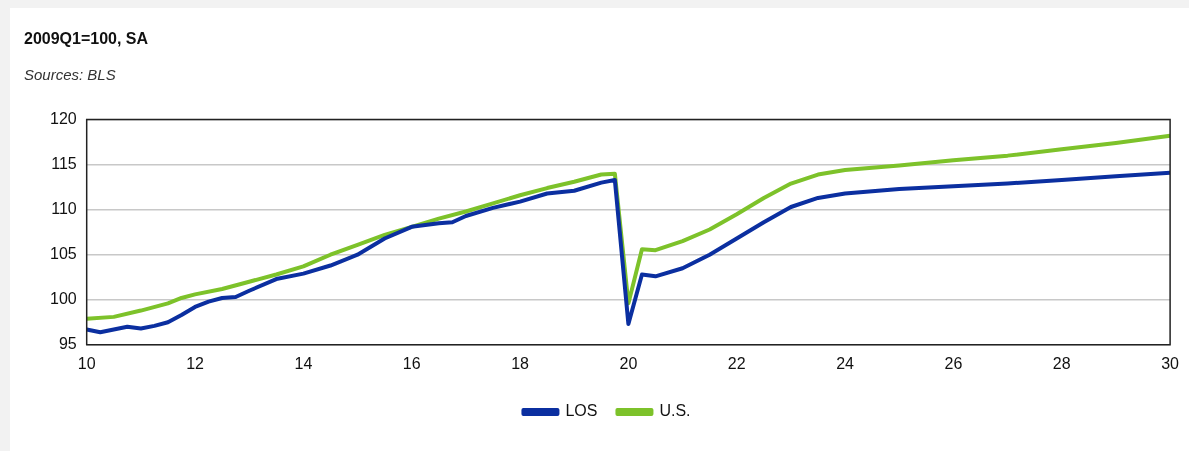  What do you see at coordinates (953, 363) in the screenshot?
I see `x-tick-label: 26` at bounding box center [953, 363].